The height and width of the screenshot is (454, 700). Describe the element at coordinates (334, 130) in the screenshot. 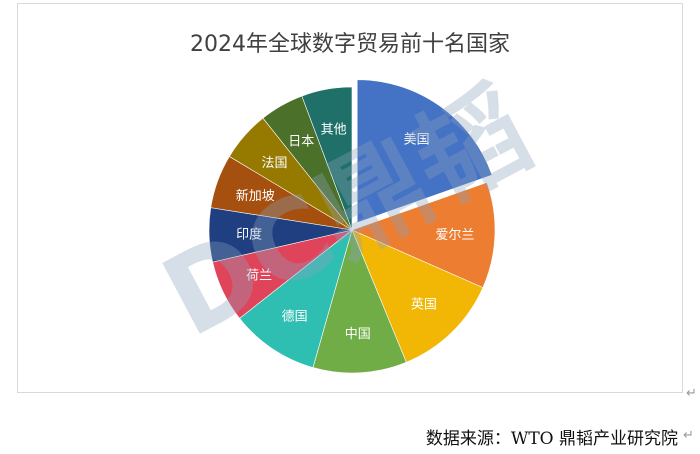

I see `slice-label: 其他` at that location.